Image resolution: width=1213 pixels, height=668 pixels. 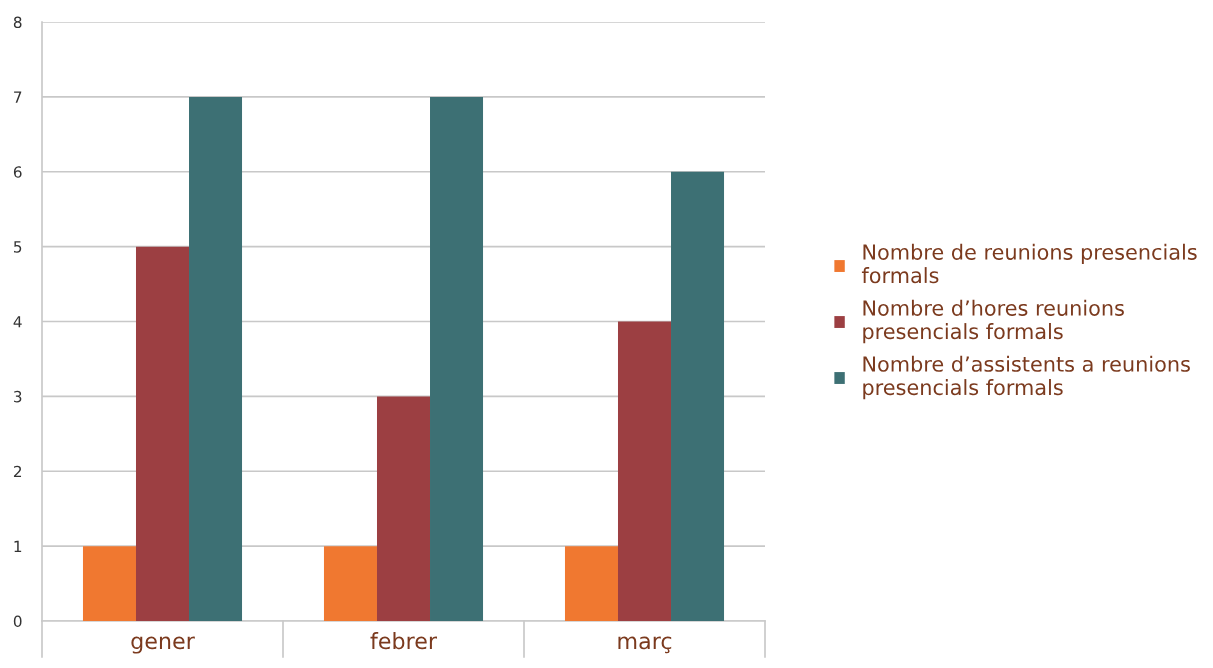 What do you see at coordinates (17, 322) in the screenshot?
I see `y-tick-label: 4` at bounding box center [17, 322].